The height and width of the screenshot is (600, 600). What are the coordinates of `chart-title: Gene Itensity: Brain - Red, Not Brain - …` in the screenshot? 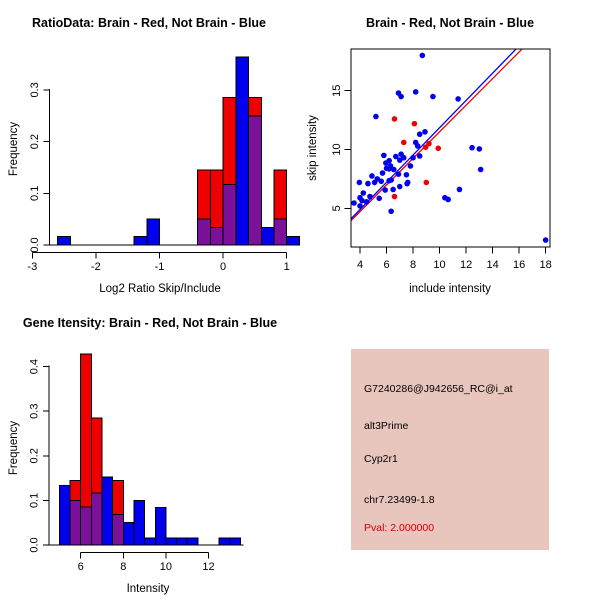 It's located at (150, 323).